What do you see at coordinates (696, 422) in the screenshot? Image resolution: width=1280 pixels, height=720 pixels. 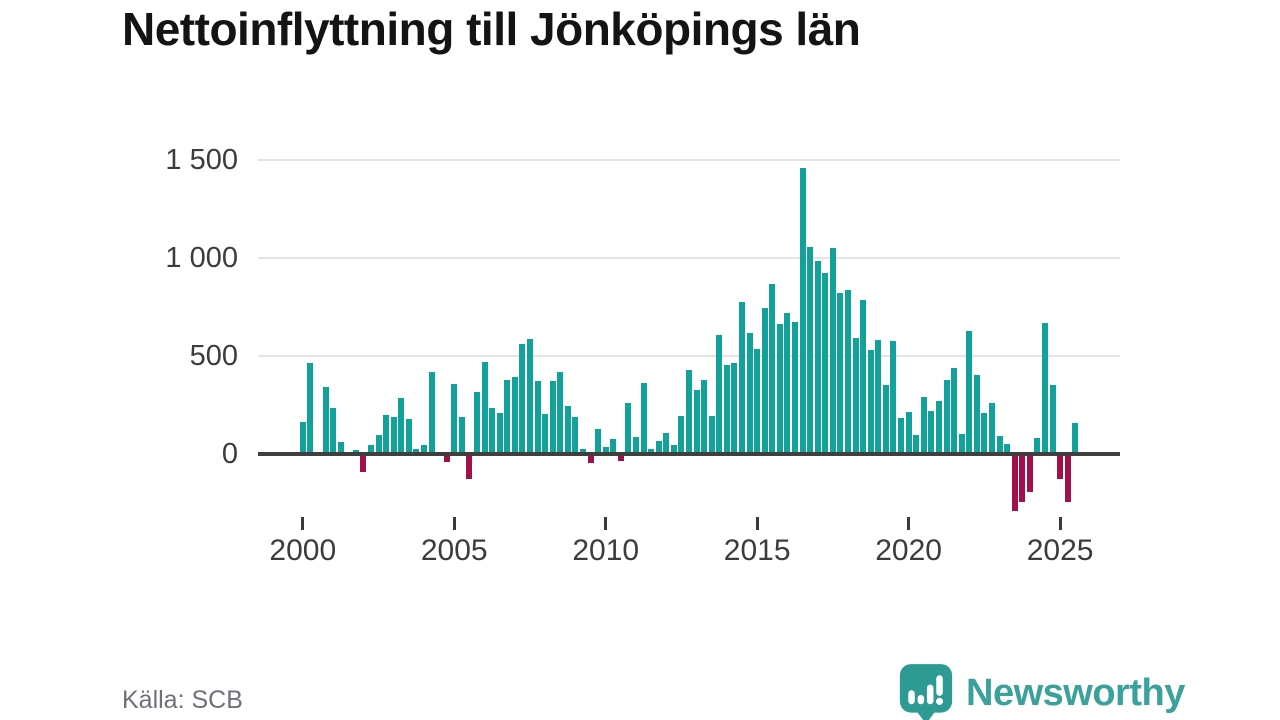 I see `bar-2013Q1` at bounding box center [696, 422].